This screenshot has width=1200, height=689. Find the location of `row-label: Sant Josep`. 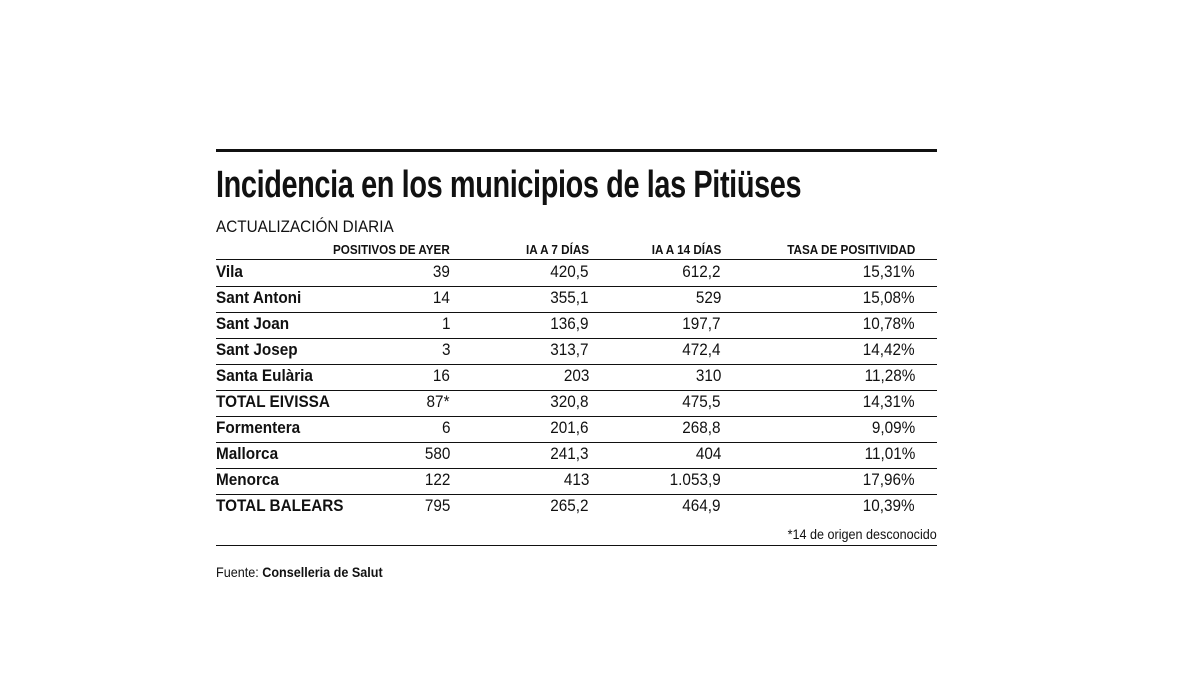

row-label: Sant Josep is located at coordinates (257, 349).